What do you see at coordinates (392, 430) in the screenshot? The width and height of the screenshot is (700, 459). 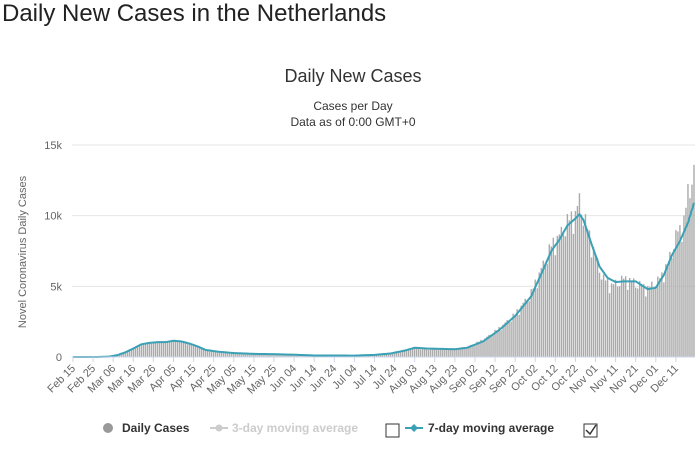 I see `legend-3-day-checkbox` at bounding box center [392, 430].